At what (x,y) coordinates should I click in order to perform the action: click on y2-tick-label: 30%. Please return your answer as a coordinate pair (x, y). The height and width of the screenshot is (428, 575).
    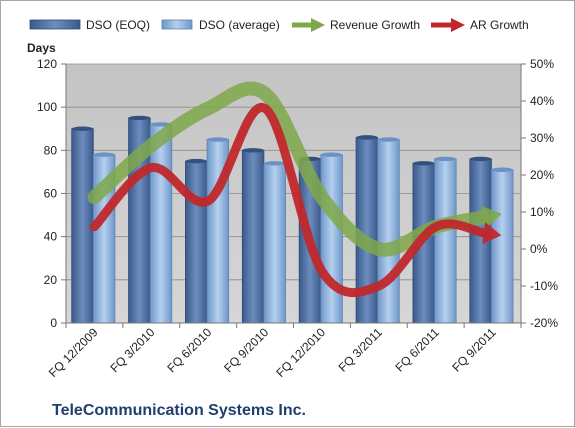
    Looking at the image, I should click on (542, 138).